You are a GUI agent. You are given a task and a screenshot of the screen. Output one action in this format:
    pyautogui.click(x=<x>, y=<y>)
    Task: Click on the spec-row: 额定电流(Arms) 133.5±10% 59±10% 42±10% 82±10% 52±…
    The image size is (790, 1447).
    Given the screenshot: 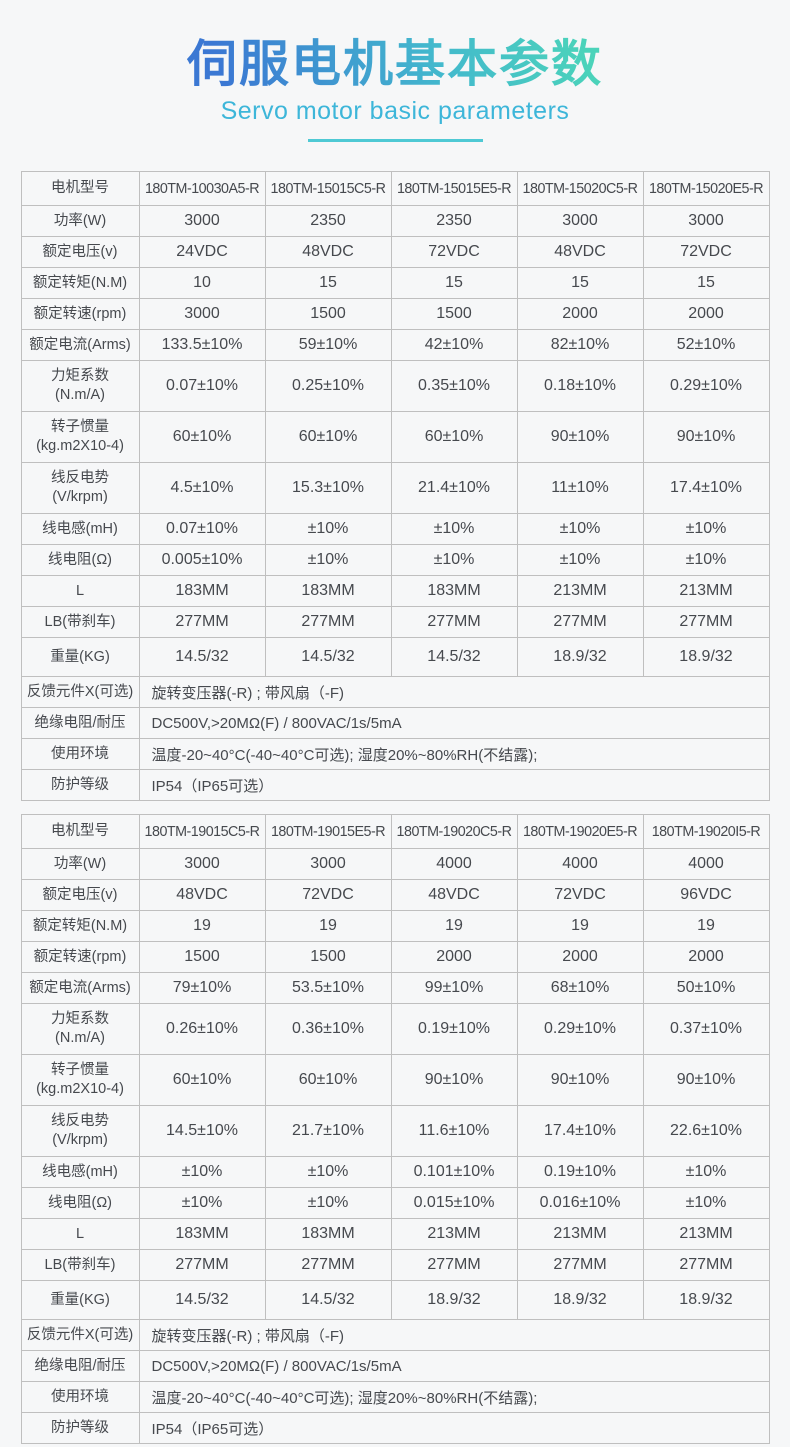 What is the action you would take?
    pyautogui.click(x=395, y=345)
    